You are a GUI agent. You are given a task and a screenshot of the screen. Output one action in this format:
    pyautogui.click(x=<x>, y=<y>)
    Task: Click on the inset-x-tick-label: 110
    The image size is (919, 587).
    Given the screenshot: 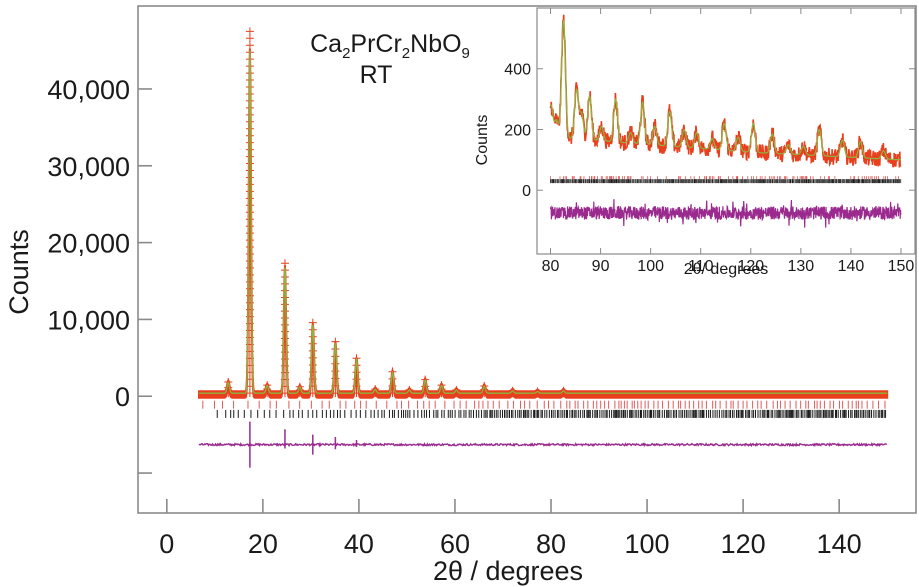 What is the action you would take?
    pyautogui.click(x=701, y=266)
    